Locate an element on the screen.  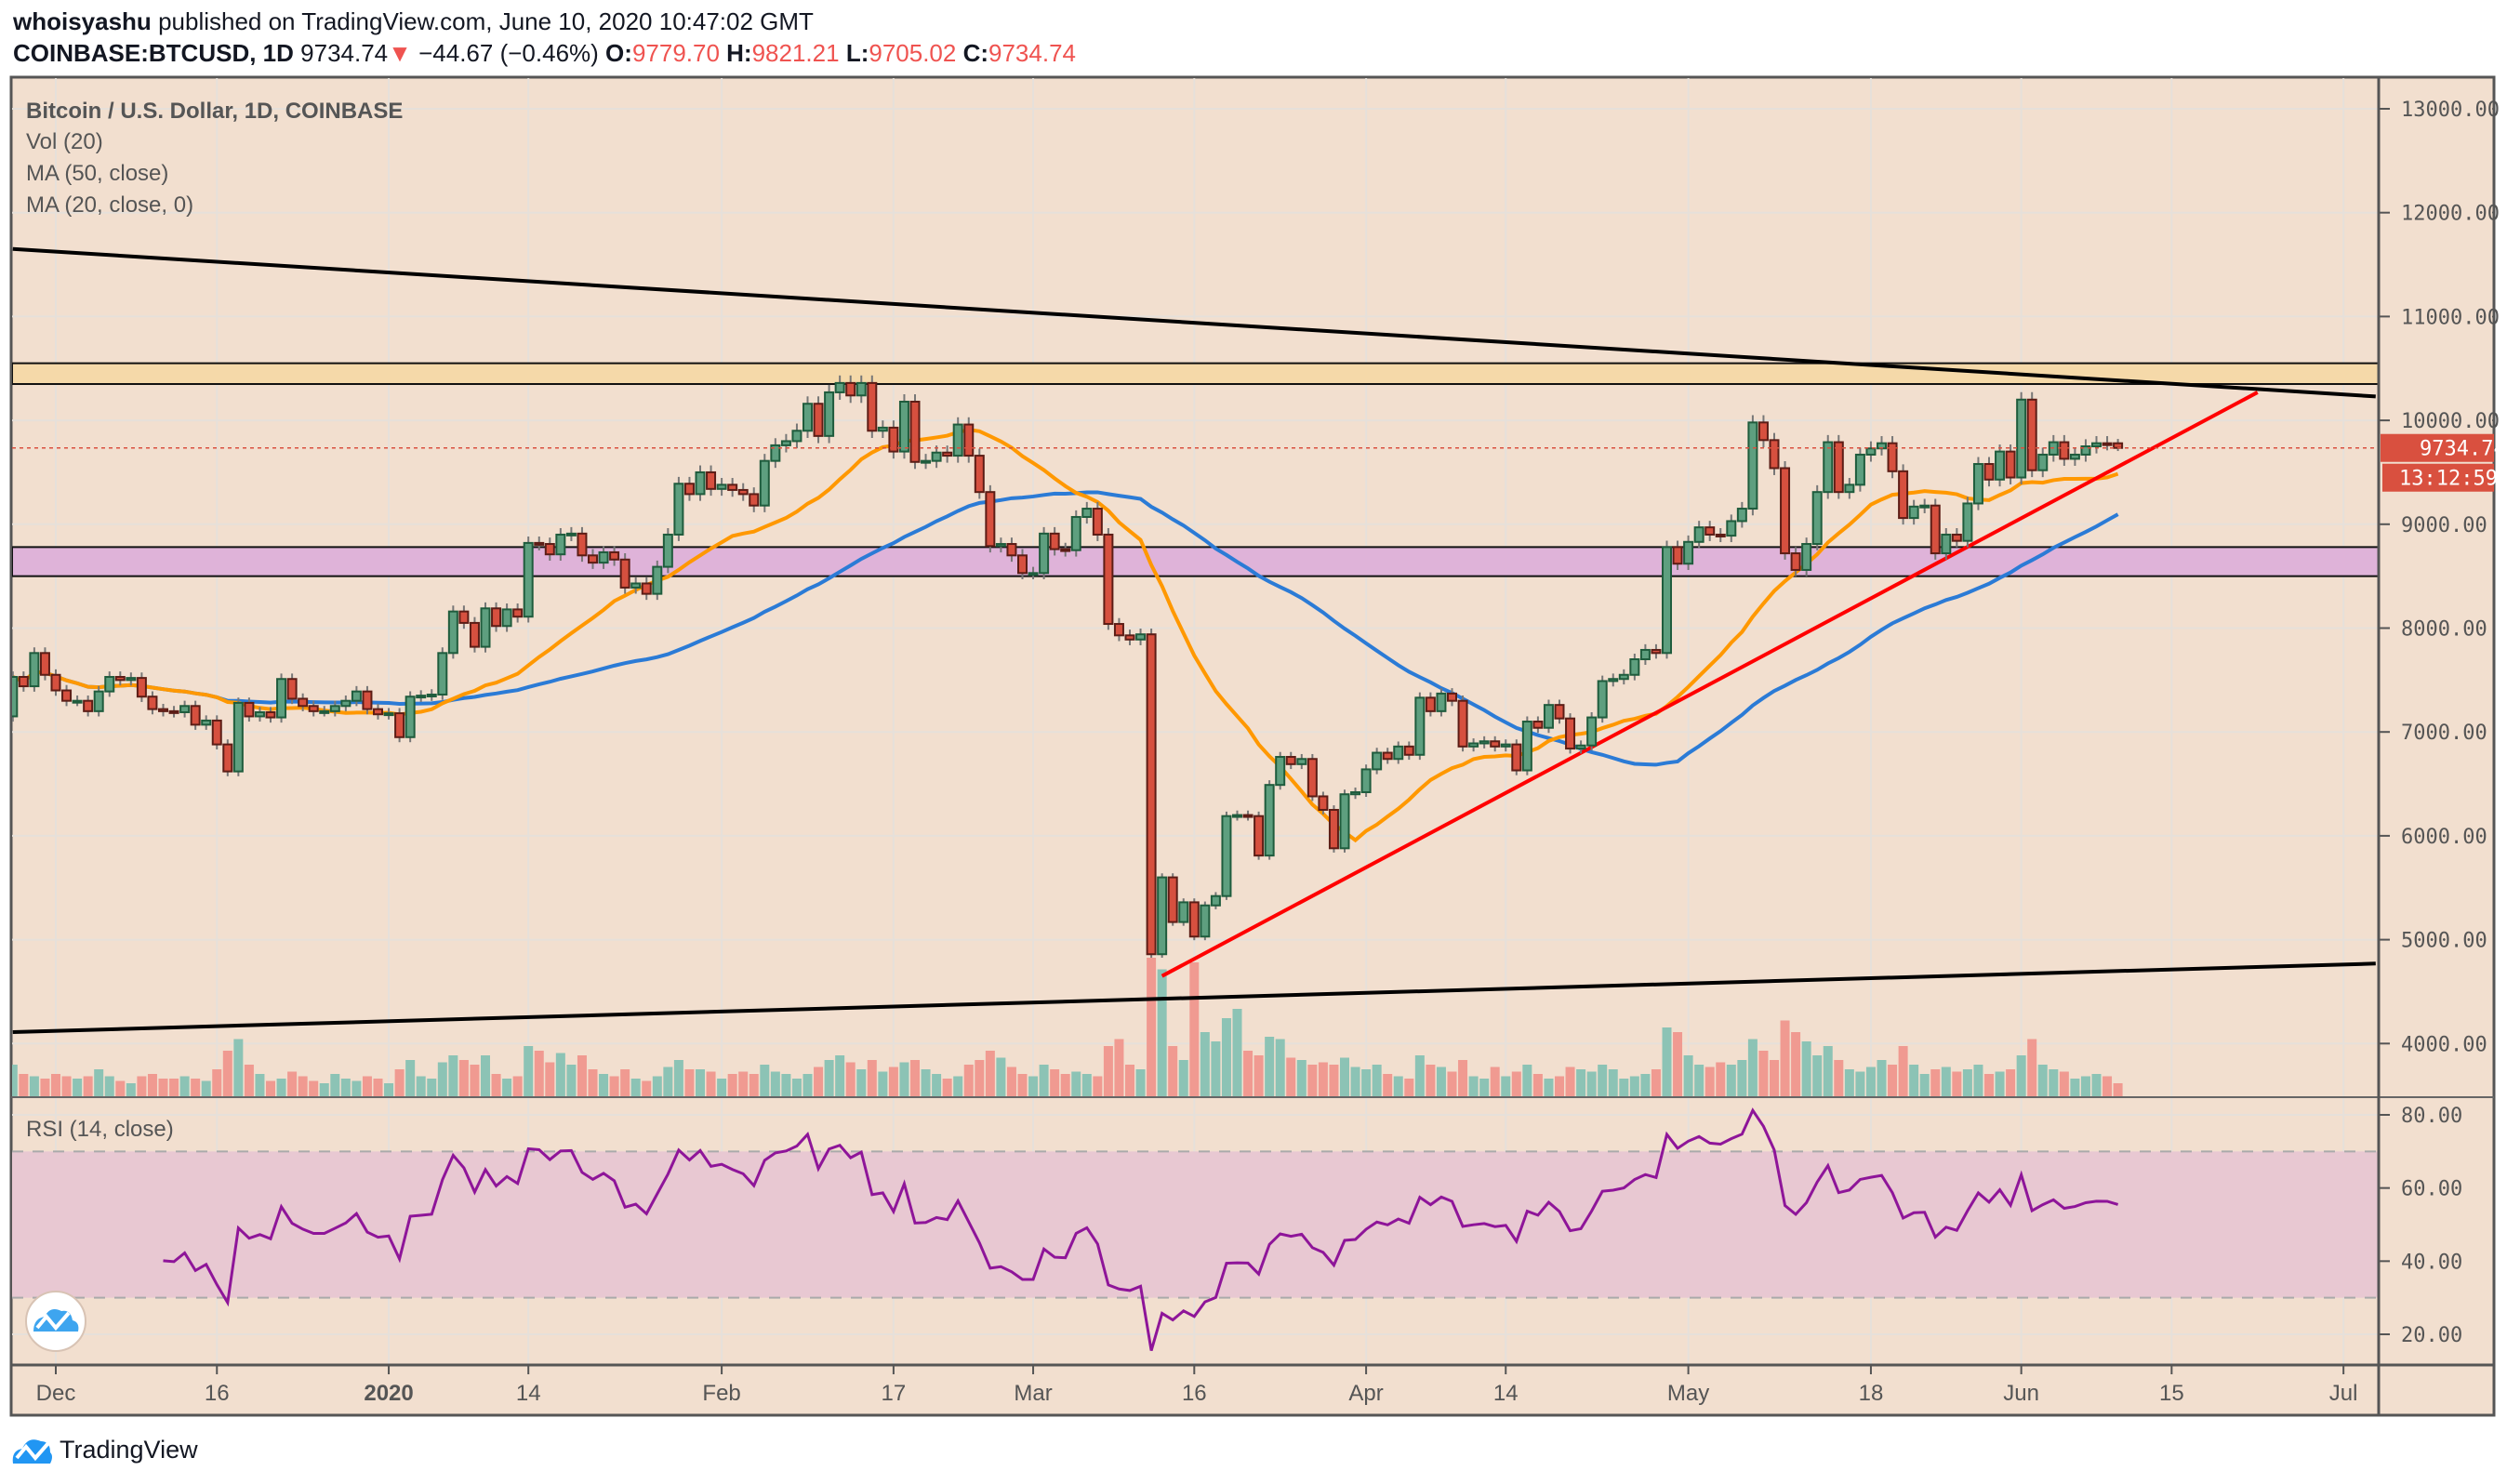
author-name: whoisyashu is located at coordinates (82, 21).